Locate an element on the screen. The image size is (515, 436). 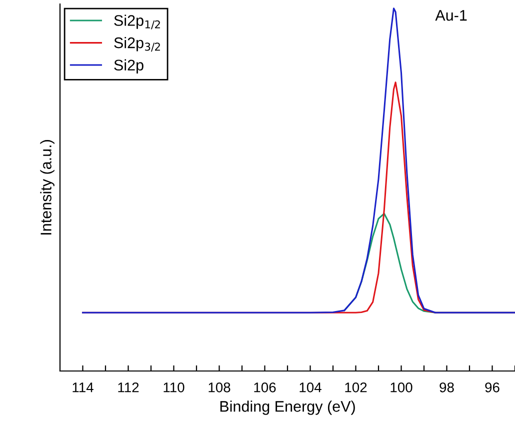
x-tick-label: 102 is located at coordinates (356, 387).